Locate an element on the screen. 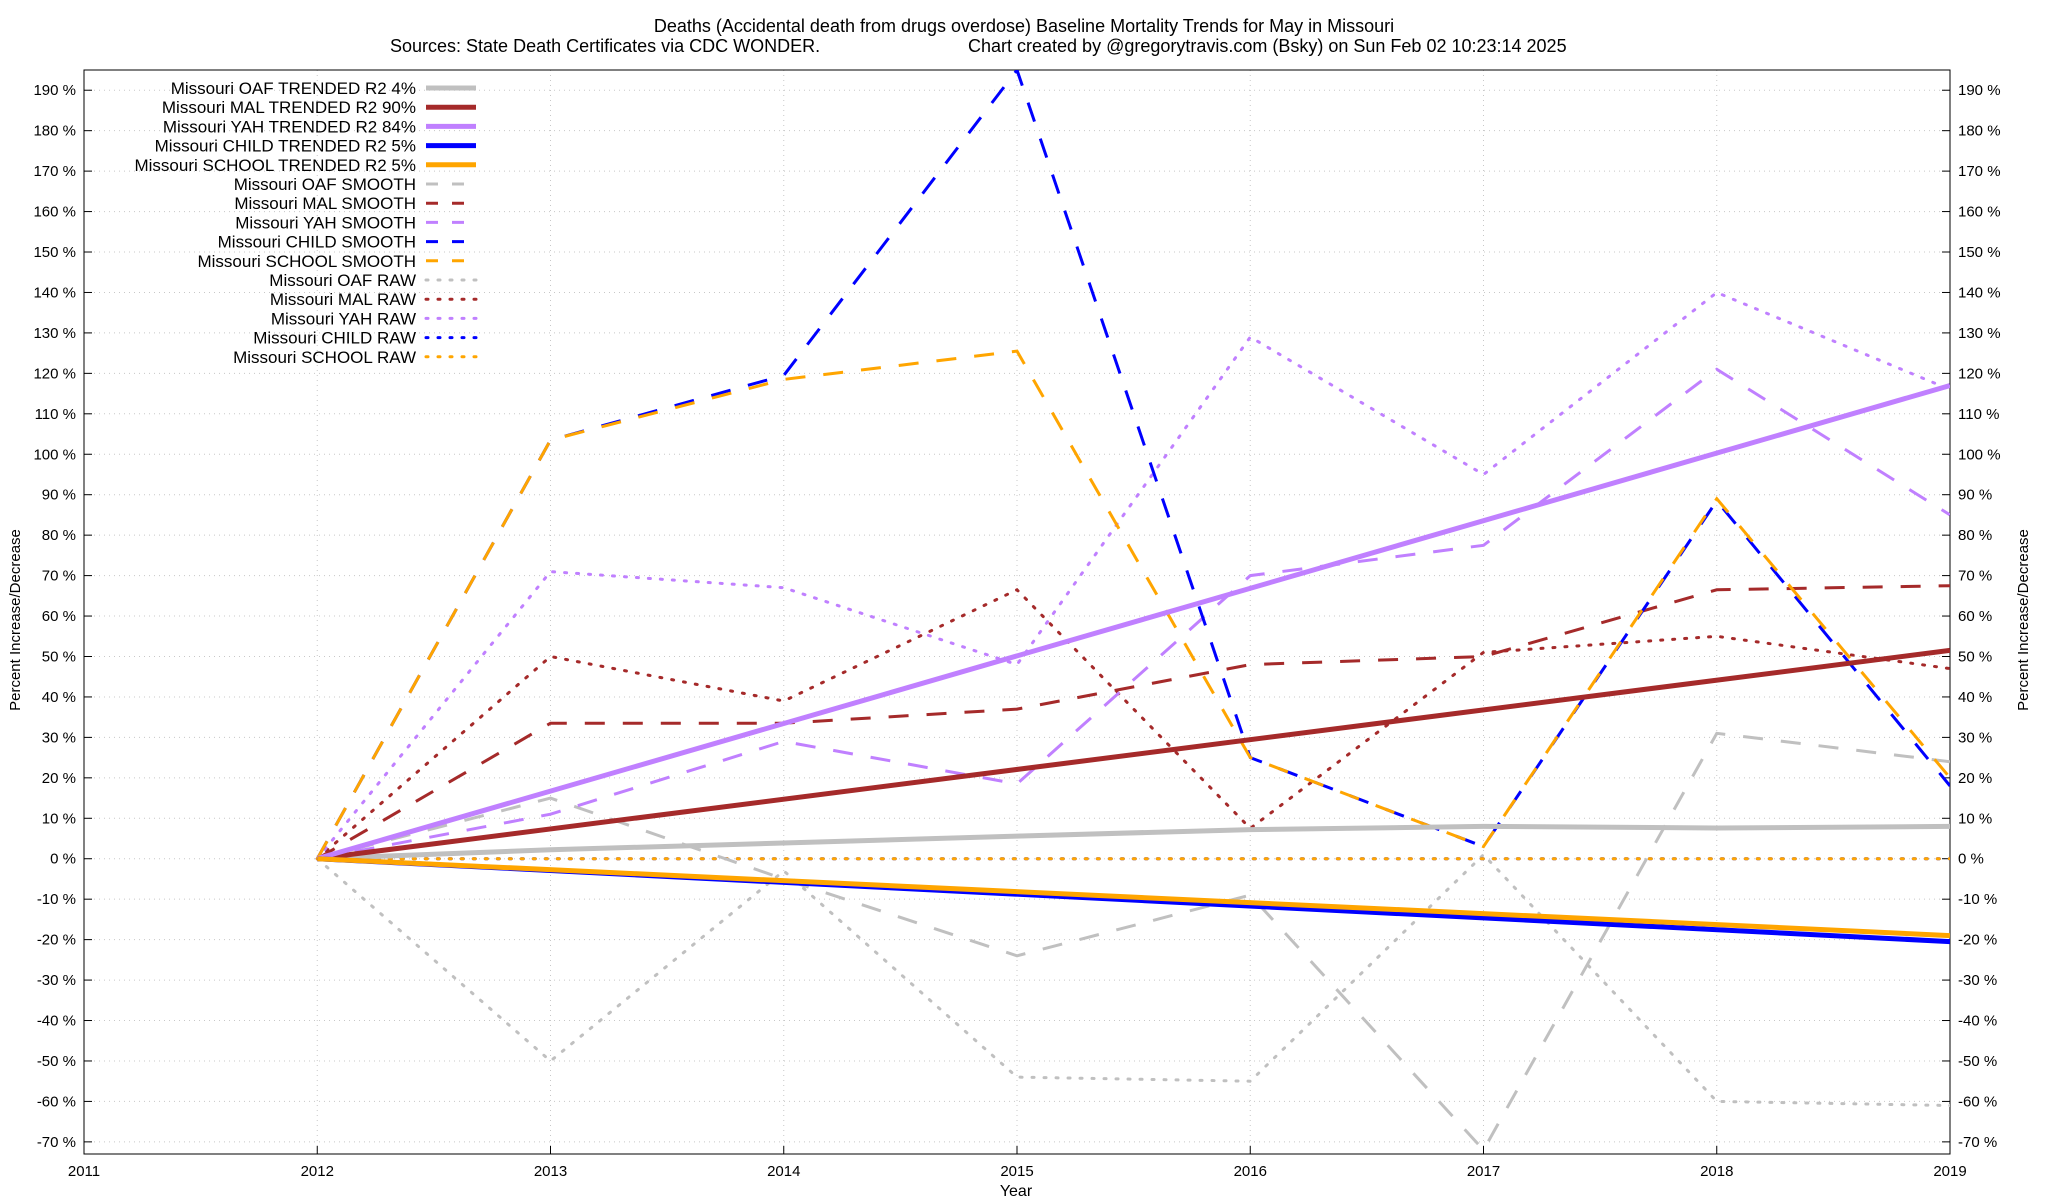 The image size is (2048, 1200). y-tick-label-left: -10 % is located at coordinates (56, 899).